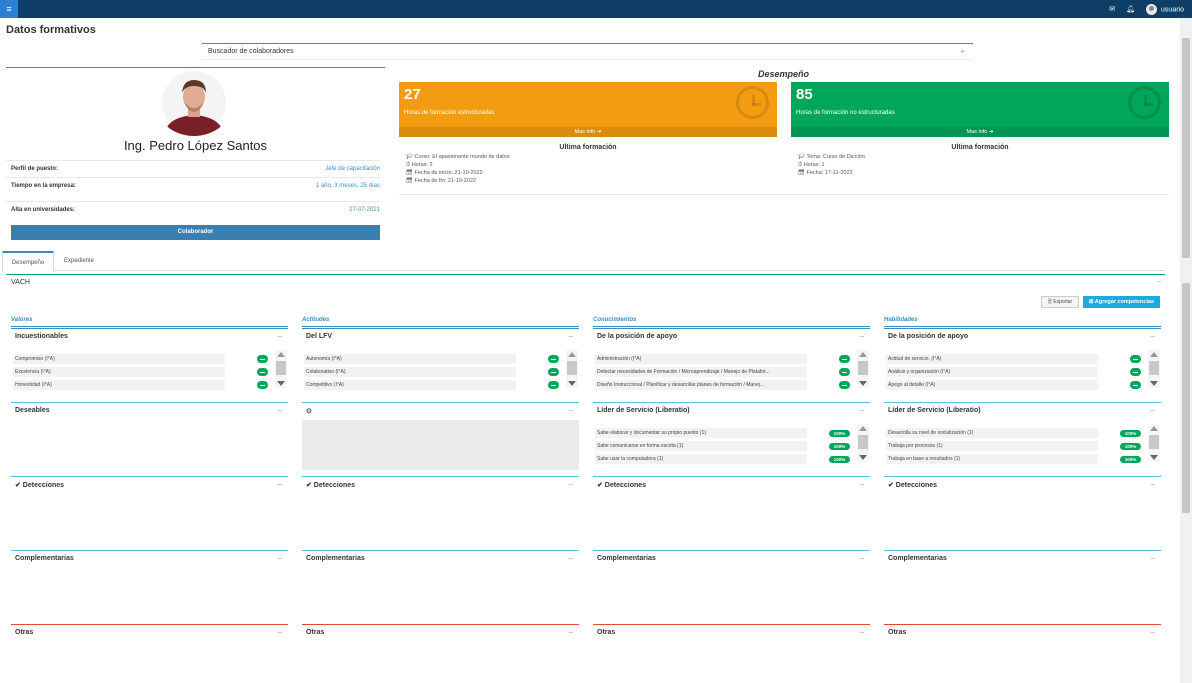  What do you see at coordinates (193, 209) in the screenshot?
I see `profile-row-alta: Alta en universidades: 27-07-2021` at bounding box center [193, 209].